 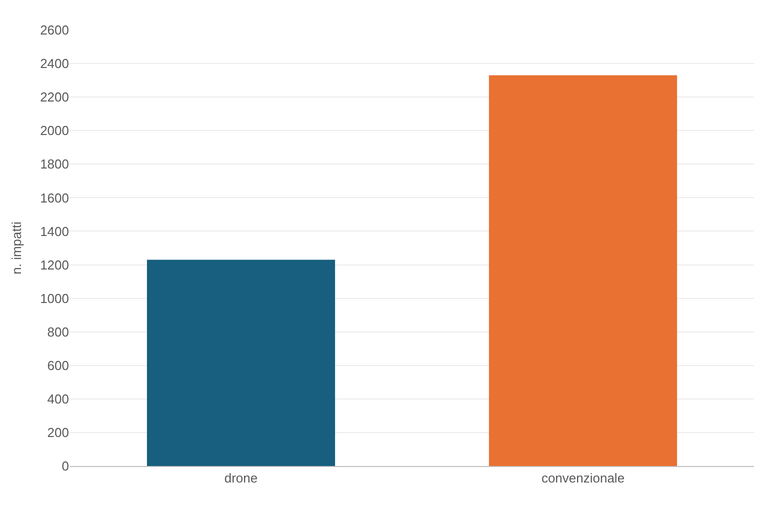 What do you see at coordinates (58, 365) in the screenshot?
I see `y-tick-label: 600` at bounding box center [58, 365].